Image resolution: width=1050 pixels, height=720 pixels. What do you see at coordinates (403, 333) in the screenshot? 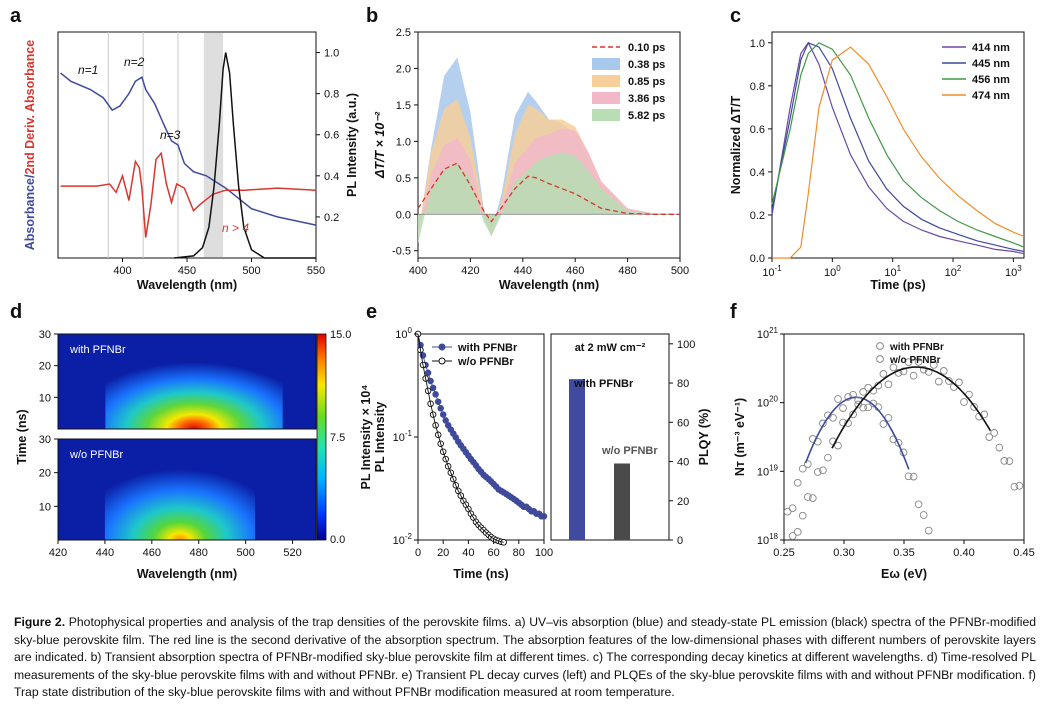
I see `y-tick-label: 10⁰` at bounding box center [403, 333].